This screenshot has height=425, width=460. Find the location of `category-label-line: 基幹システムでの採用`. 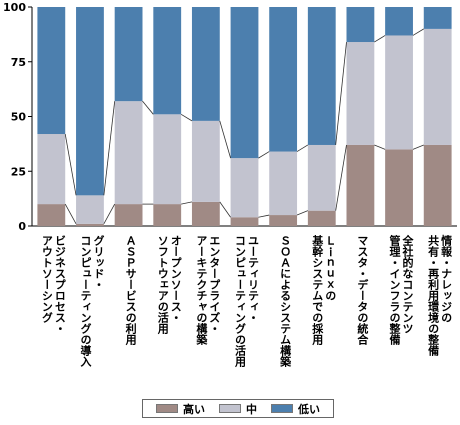

category-label-line: 基幹システムでの採用 is located at coordinates (318, 290).